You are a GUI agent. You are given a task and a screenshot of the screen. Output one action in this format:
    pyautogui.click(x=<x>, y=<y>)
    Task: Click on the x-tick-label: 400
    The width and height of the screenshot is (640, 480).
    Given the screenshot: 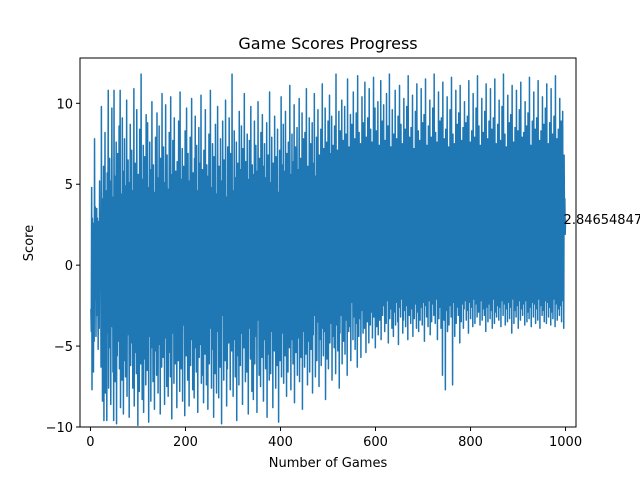 What is the action you would take?
    pyautogui.click(x=280, y=442)
    